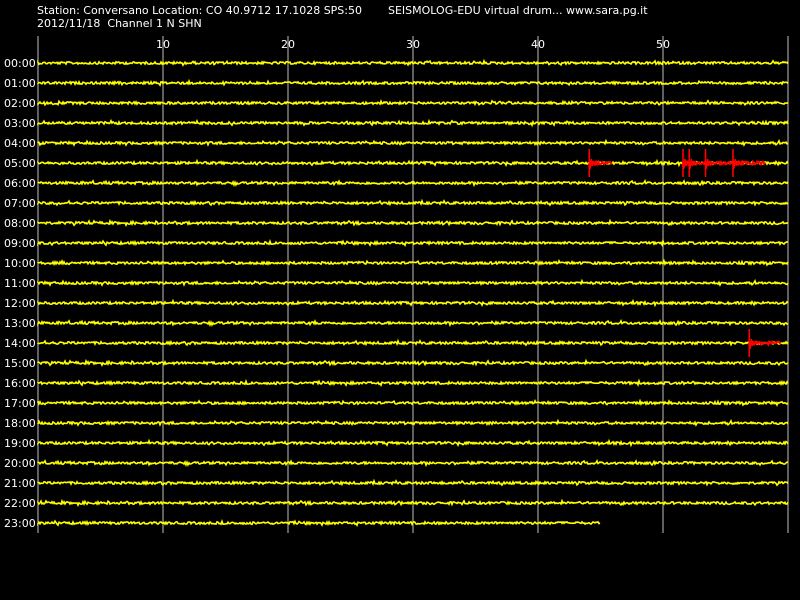 Image resolution: width=800 pixels, height=600 pixels. What do you see at coordinates (20, 203) in the screenshot?
I see `hour-label: 07:00` at bounding box center [20, 203].